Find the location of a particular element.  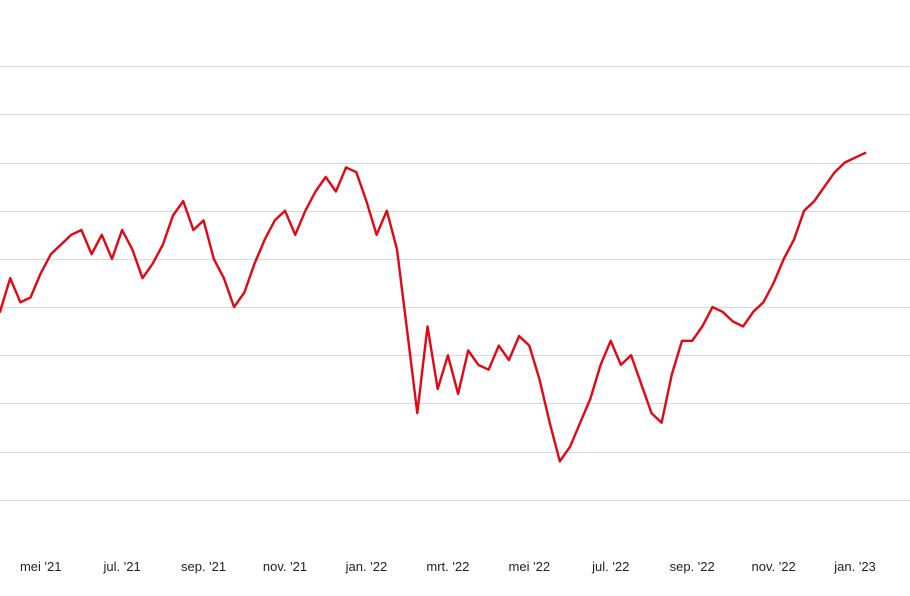

x-tick-label: sep. '21 is located at coordinates (203, 566).